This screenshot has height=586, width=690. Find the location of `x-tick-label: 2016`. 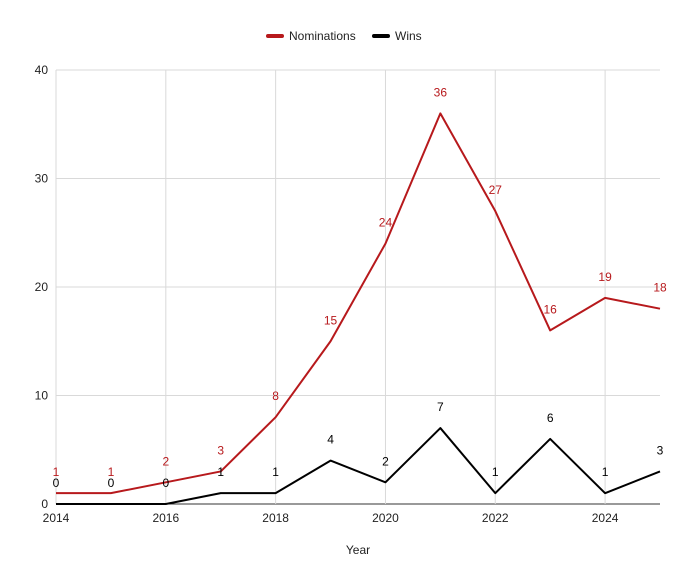

x-tick-label: 2016 is located at coordinates (165, 518).